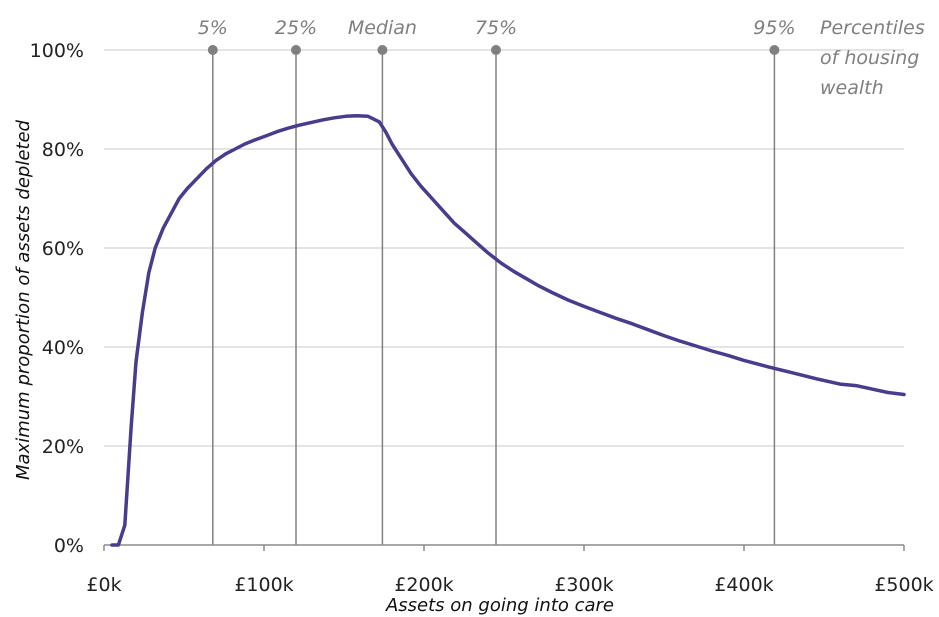 The width and height of the screenshot is (939, 617). Describe the element at coordinates (903, 585) in the screenshot. I see `x-tick-label: £500k` at that location.